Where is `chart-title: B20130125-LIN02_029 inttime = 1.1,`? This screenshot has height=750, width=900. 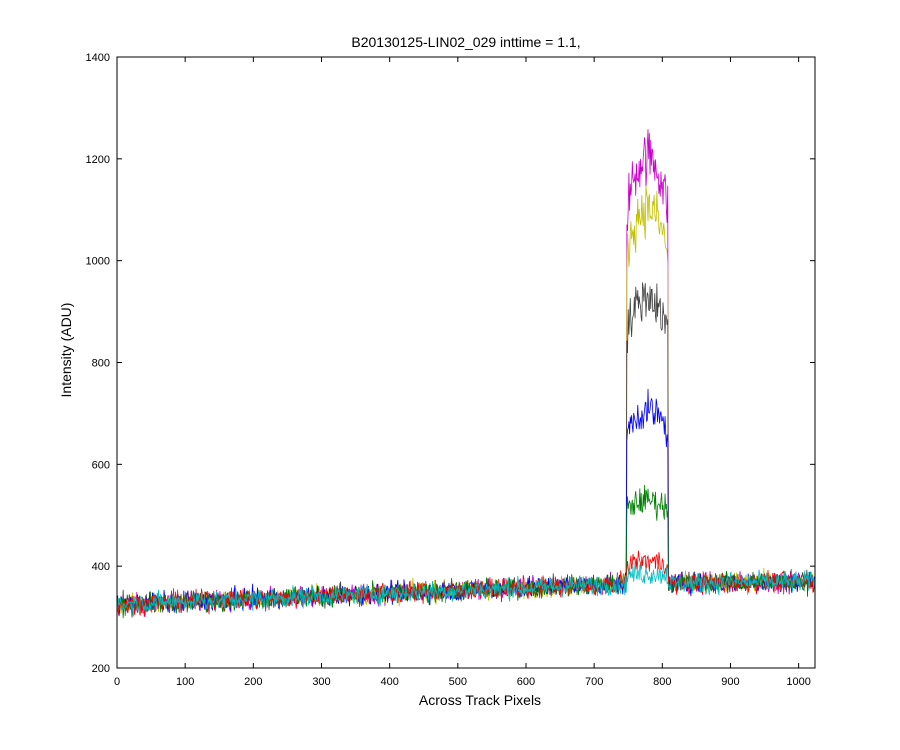
chart-title: B20130125-LIN02_029 inttime = 1.1, is located at coordinates (465, 42).